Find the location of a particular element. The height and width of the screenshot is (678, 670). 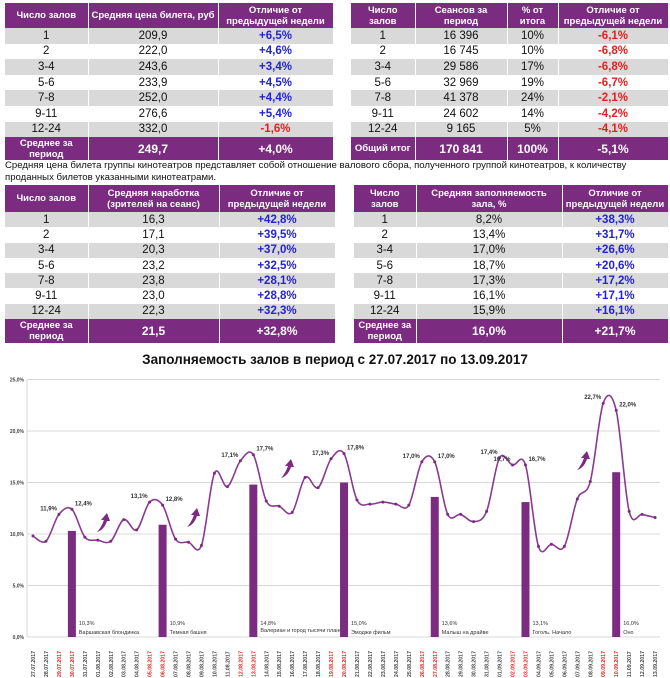

x-tick-label: 09.08.2017 is located at coordinates (202, 664).